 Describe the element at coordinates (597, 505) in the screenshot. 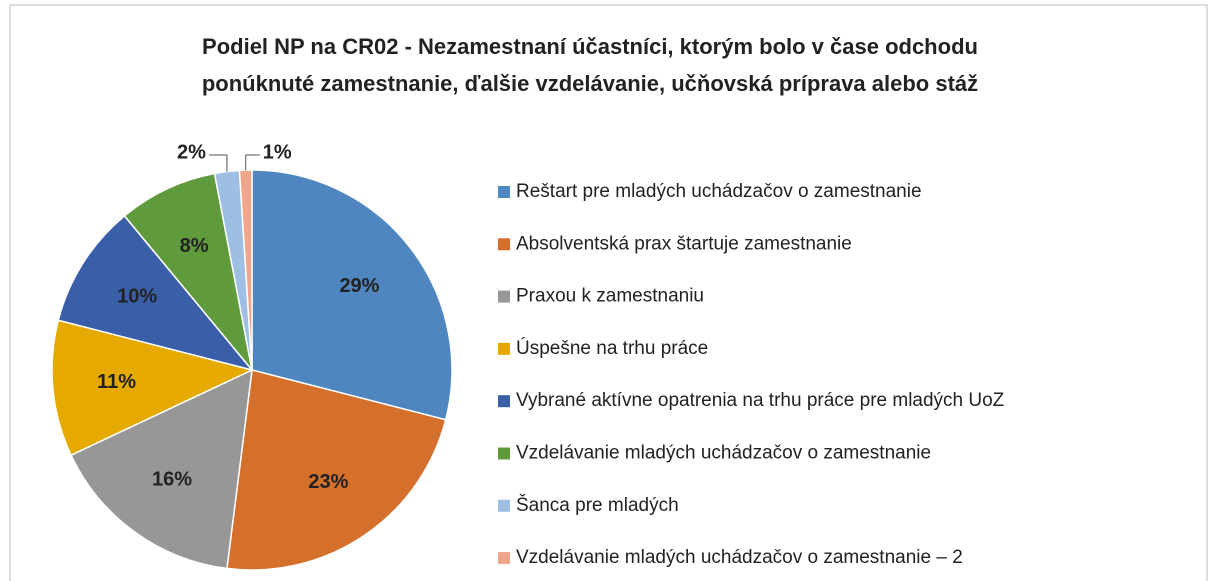

I see `legend-label: Šanca pre mladých` at that location.